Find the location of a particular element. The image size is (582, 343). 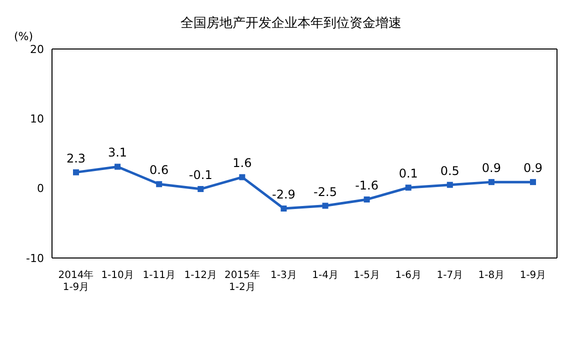

x-tick-label: 1-7月 is located at coordinates (450, 275).